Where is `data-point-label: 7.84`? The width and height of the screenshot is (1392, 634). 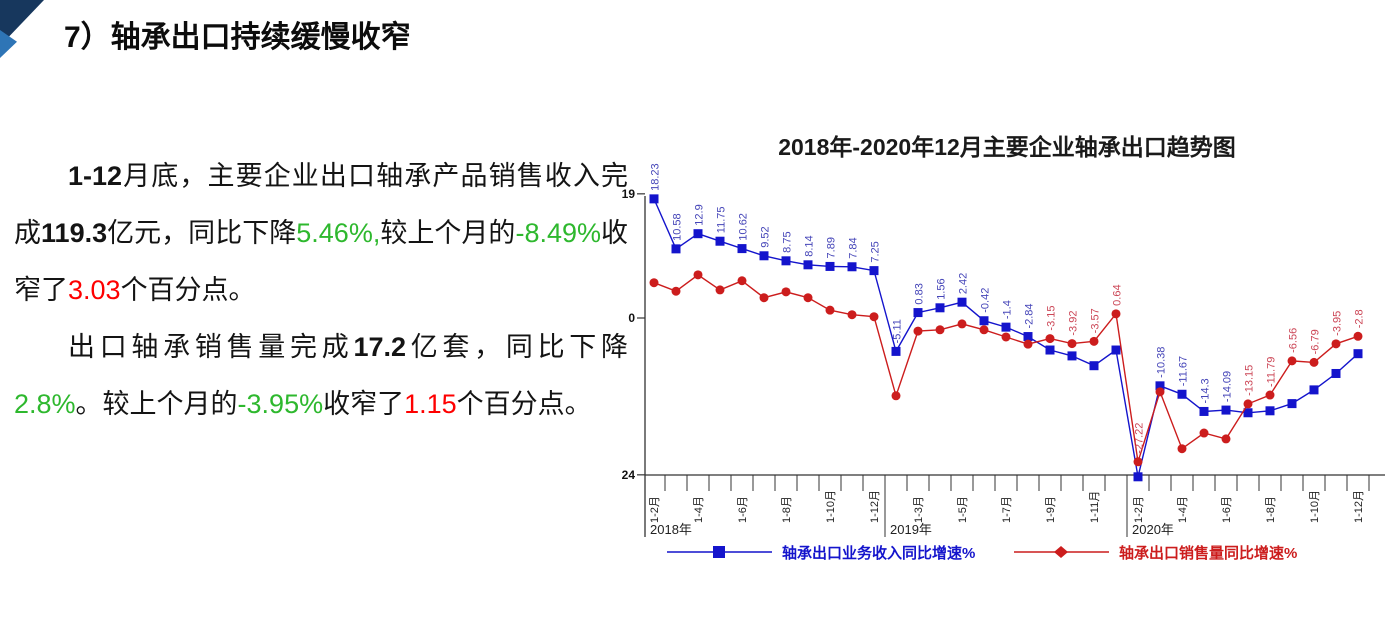
data-point-label: 7.84 is located at coordinates (854, 247).